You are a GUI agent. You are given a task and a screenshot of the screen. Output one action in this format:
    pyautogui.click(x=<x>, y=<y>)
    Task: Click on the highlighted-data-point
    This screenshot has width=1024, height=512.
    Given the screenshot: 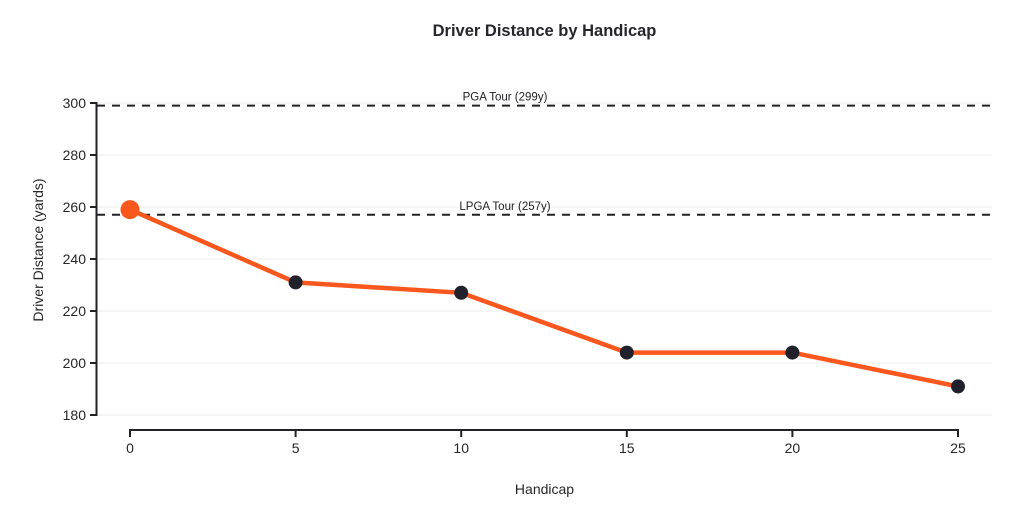 What is the action you would take?
    pyautogui.click(x=130, y=210)
    